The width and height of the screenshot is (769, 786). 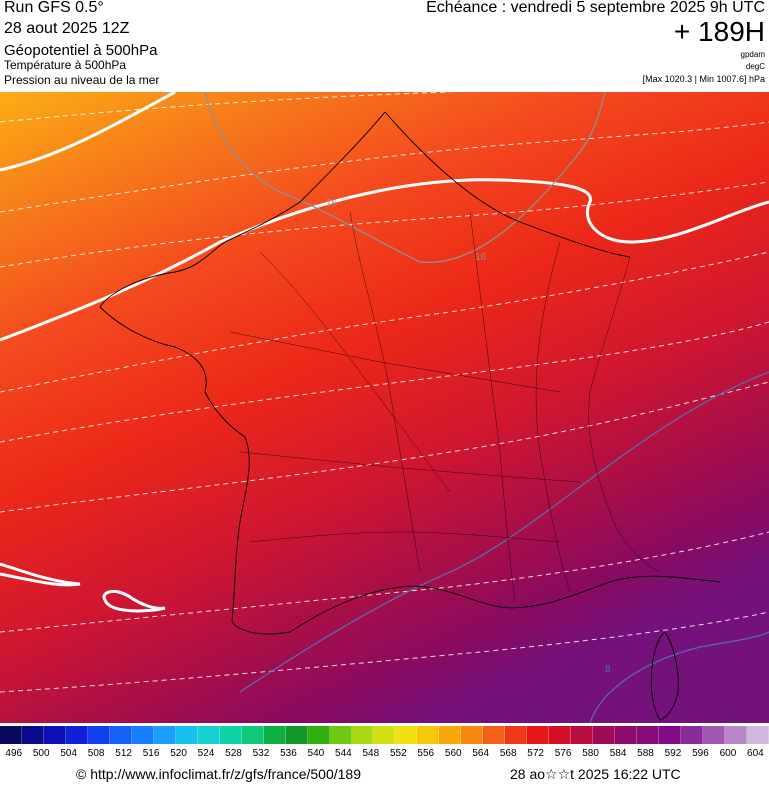 What do you see at coordinates (371, 753) in the screenshot?
I see `scale-tick-label: 548` at bounding box center [371, 753].